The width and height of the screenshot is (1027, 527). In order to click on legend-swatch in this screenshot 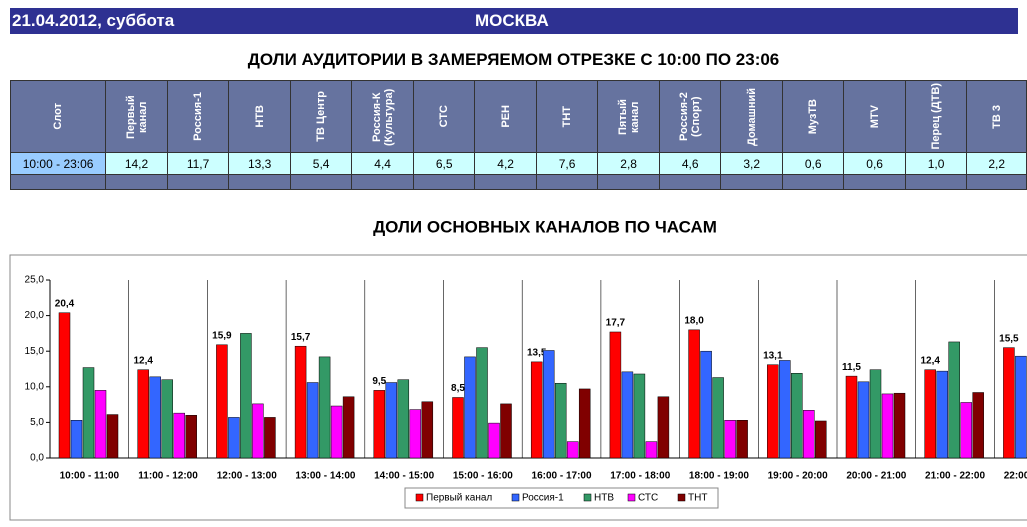, I will do `click(681, 497)`.